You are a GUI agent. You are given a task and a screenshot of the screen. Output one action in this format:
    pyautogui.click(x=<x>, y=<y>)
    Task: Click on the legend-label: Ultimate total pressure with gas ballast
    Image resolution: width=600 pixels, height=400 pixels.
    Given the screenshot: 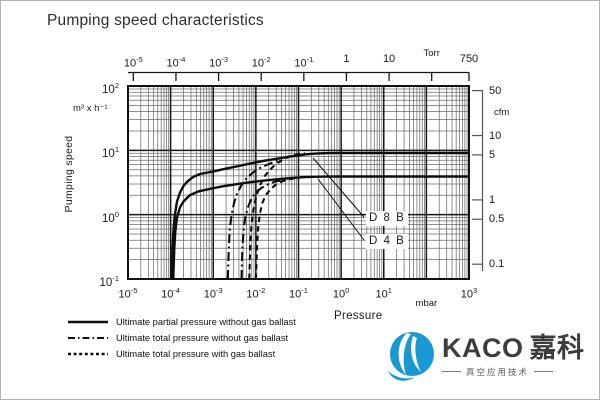 What is the action you would take?
    pyautogui.click(x=196, y=354)
    